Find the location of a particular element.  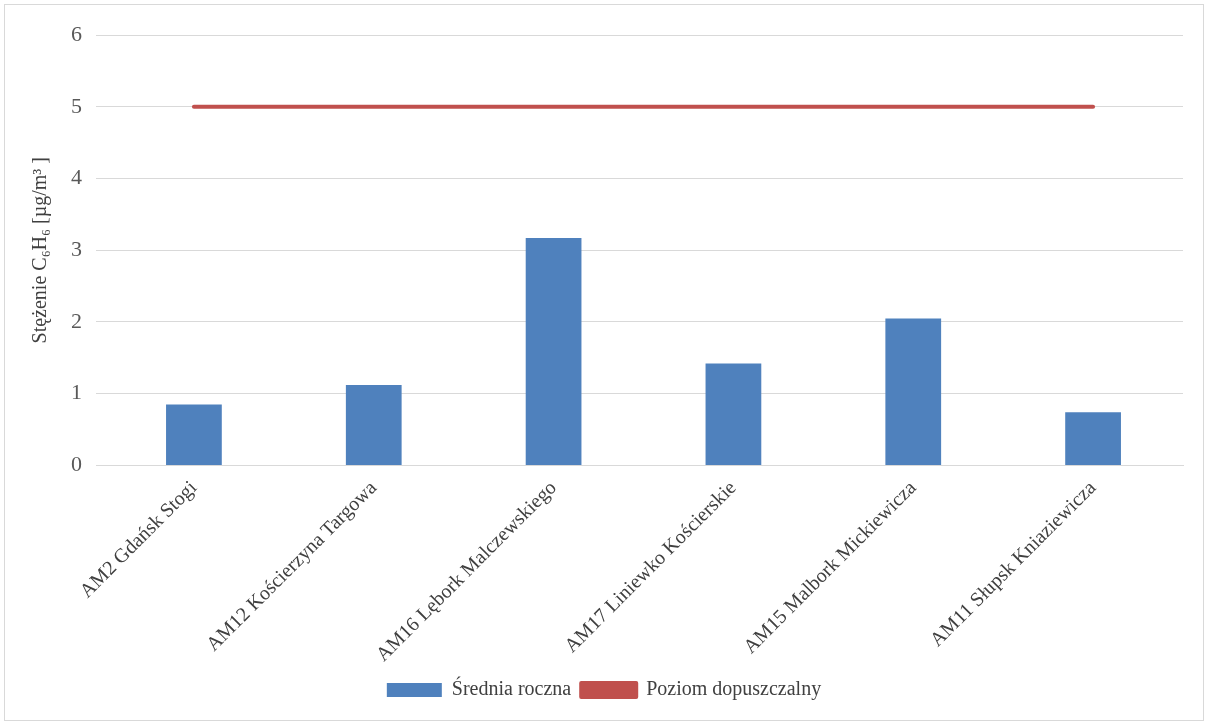

y-tick-label: 1 is located at coordinates (76, 392).